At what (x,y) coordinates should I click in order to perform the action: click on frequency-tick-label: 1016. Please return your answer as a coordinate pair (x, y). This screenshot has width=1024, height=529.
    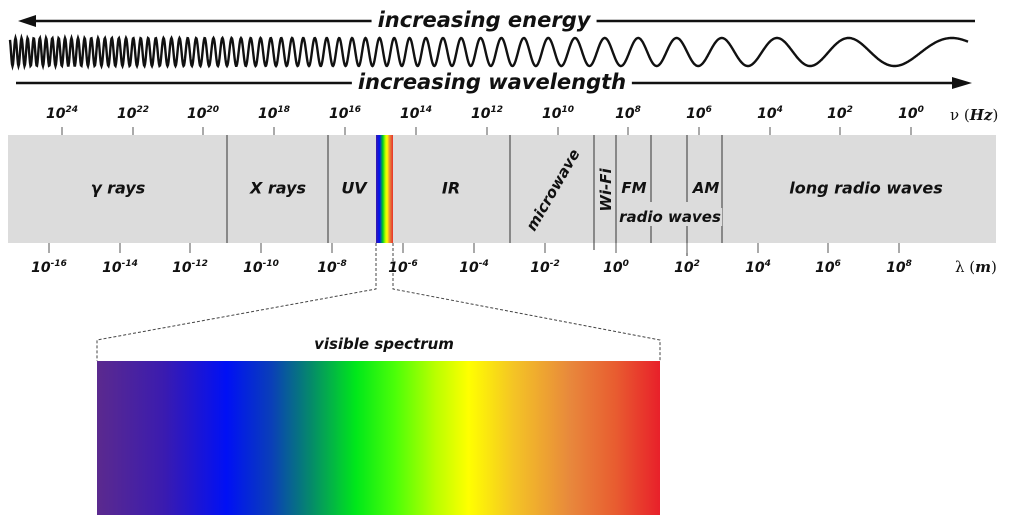
    Looking at the image, I should click on (345, 114).